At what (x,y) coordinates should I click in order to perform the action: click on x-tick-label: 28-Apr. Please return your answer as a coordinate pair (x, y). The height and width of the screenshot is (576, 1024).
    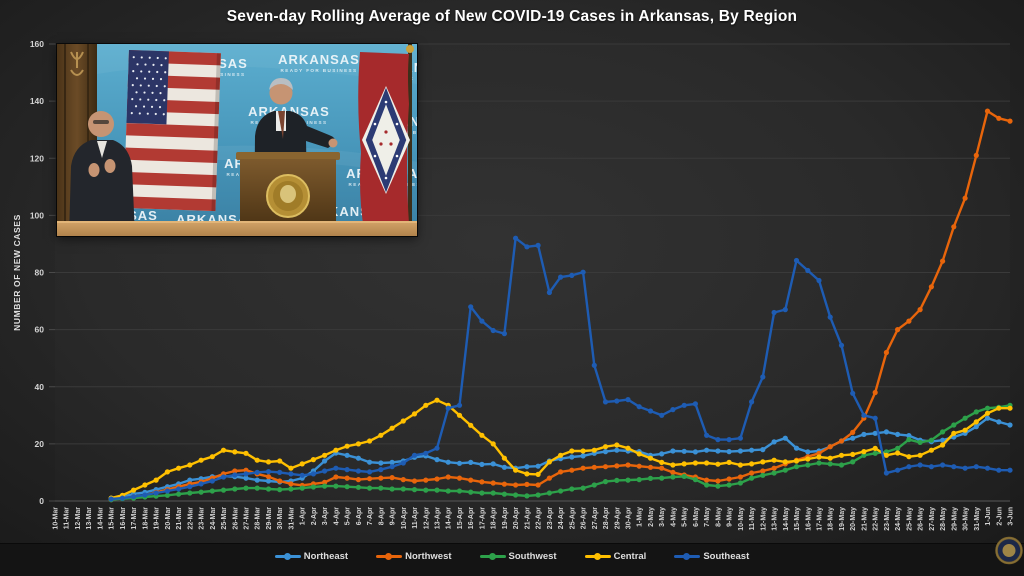
    Looking at the image, I should click on (606, 518).